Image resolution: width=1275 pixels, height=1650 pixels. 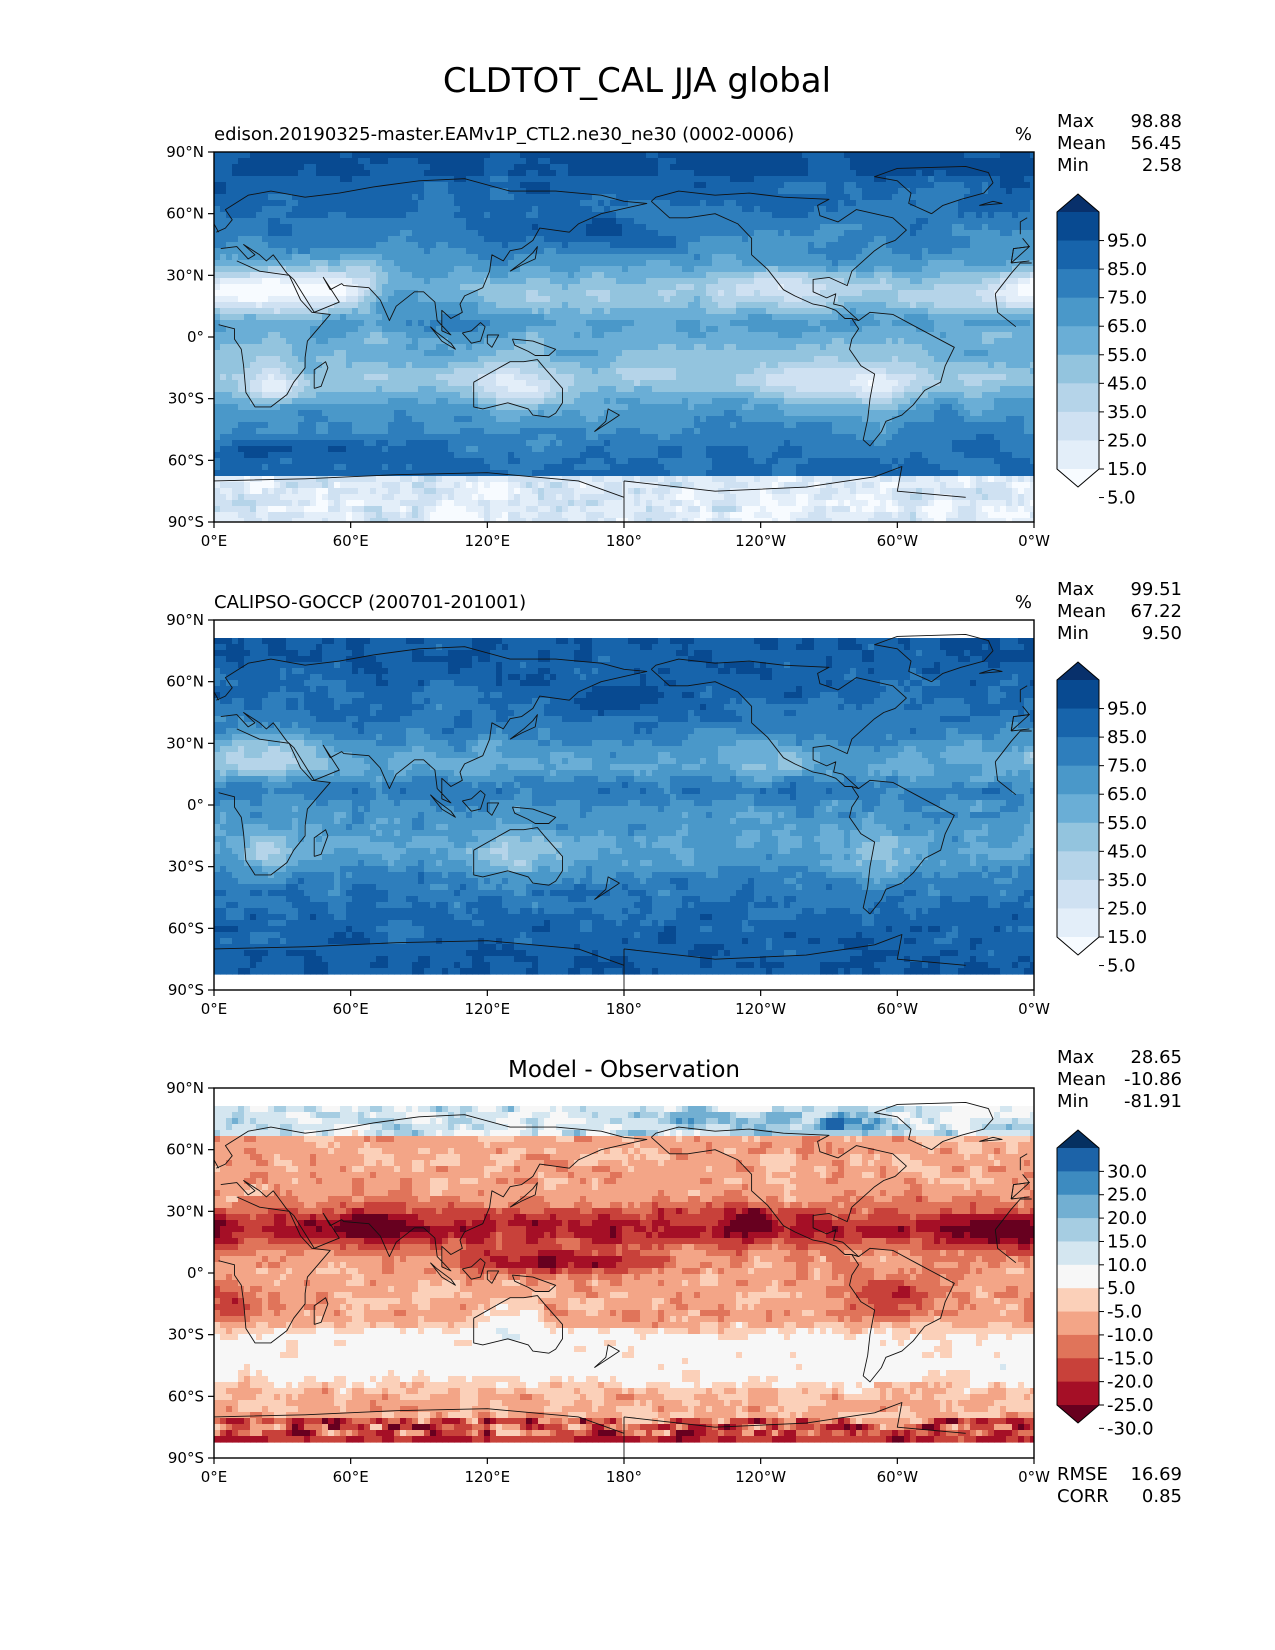 I want to click on stat-value: 56.45, so click(x=1156, y=143).